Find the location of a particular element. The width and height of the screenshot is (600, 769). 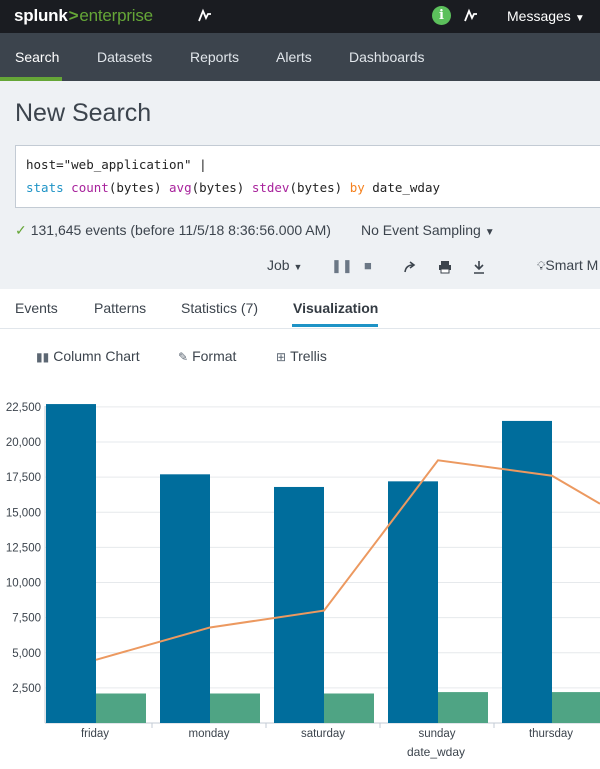

chart-type-label: Column Chart is located at coordinates (96, 356).